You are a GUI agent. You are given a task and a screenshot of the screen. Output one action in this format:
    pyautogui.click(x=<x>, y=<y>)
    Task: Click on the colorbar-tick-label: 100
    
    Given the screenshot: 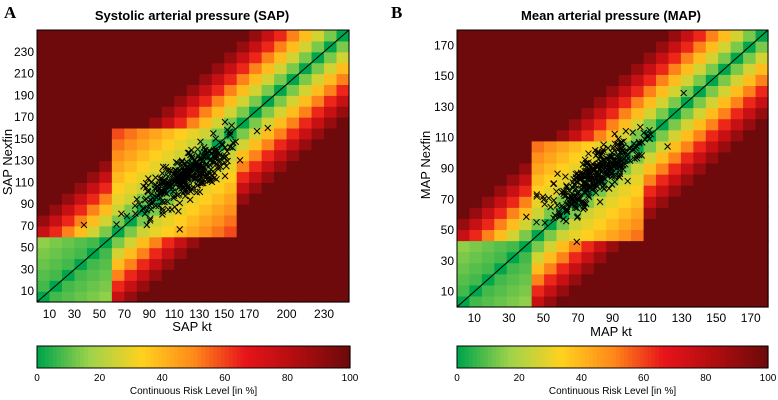 What is the action you would take?
    pyautogui.click(x=768, y=378)
    